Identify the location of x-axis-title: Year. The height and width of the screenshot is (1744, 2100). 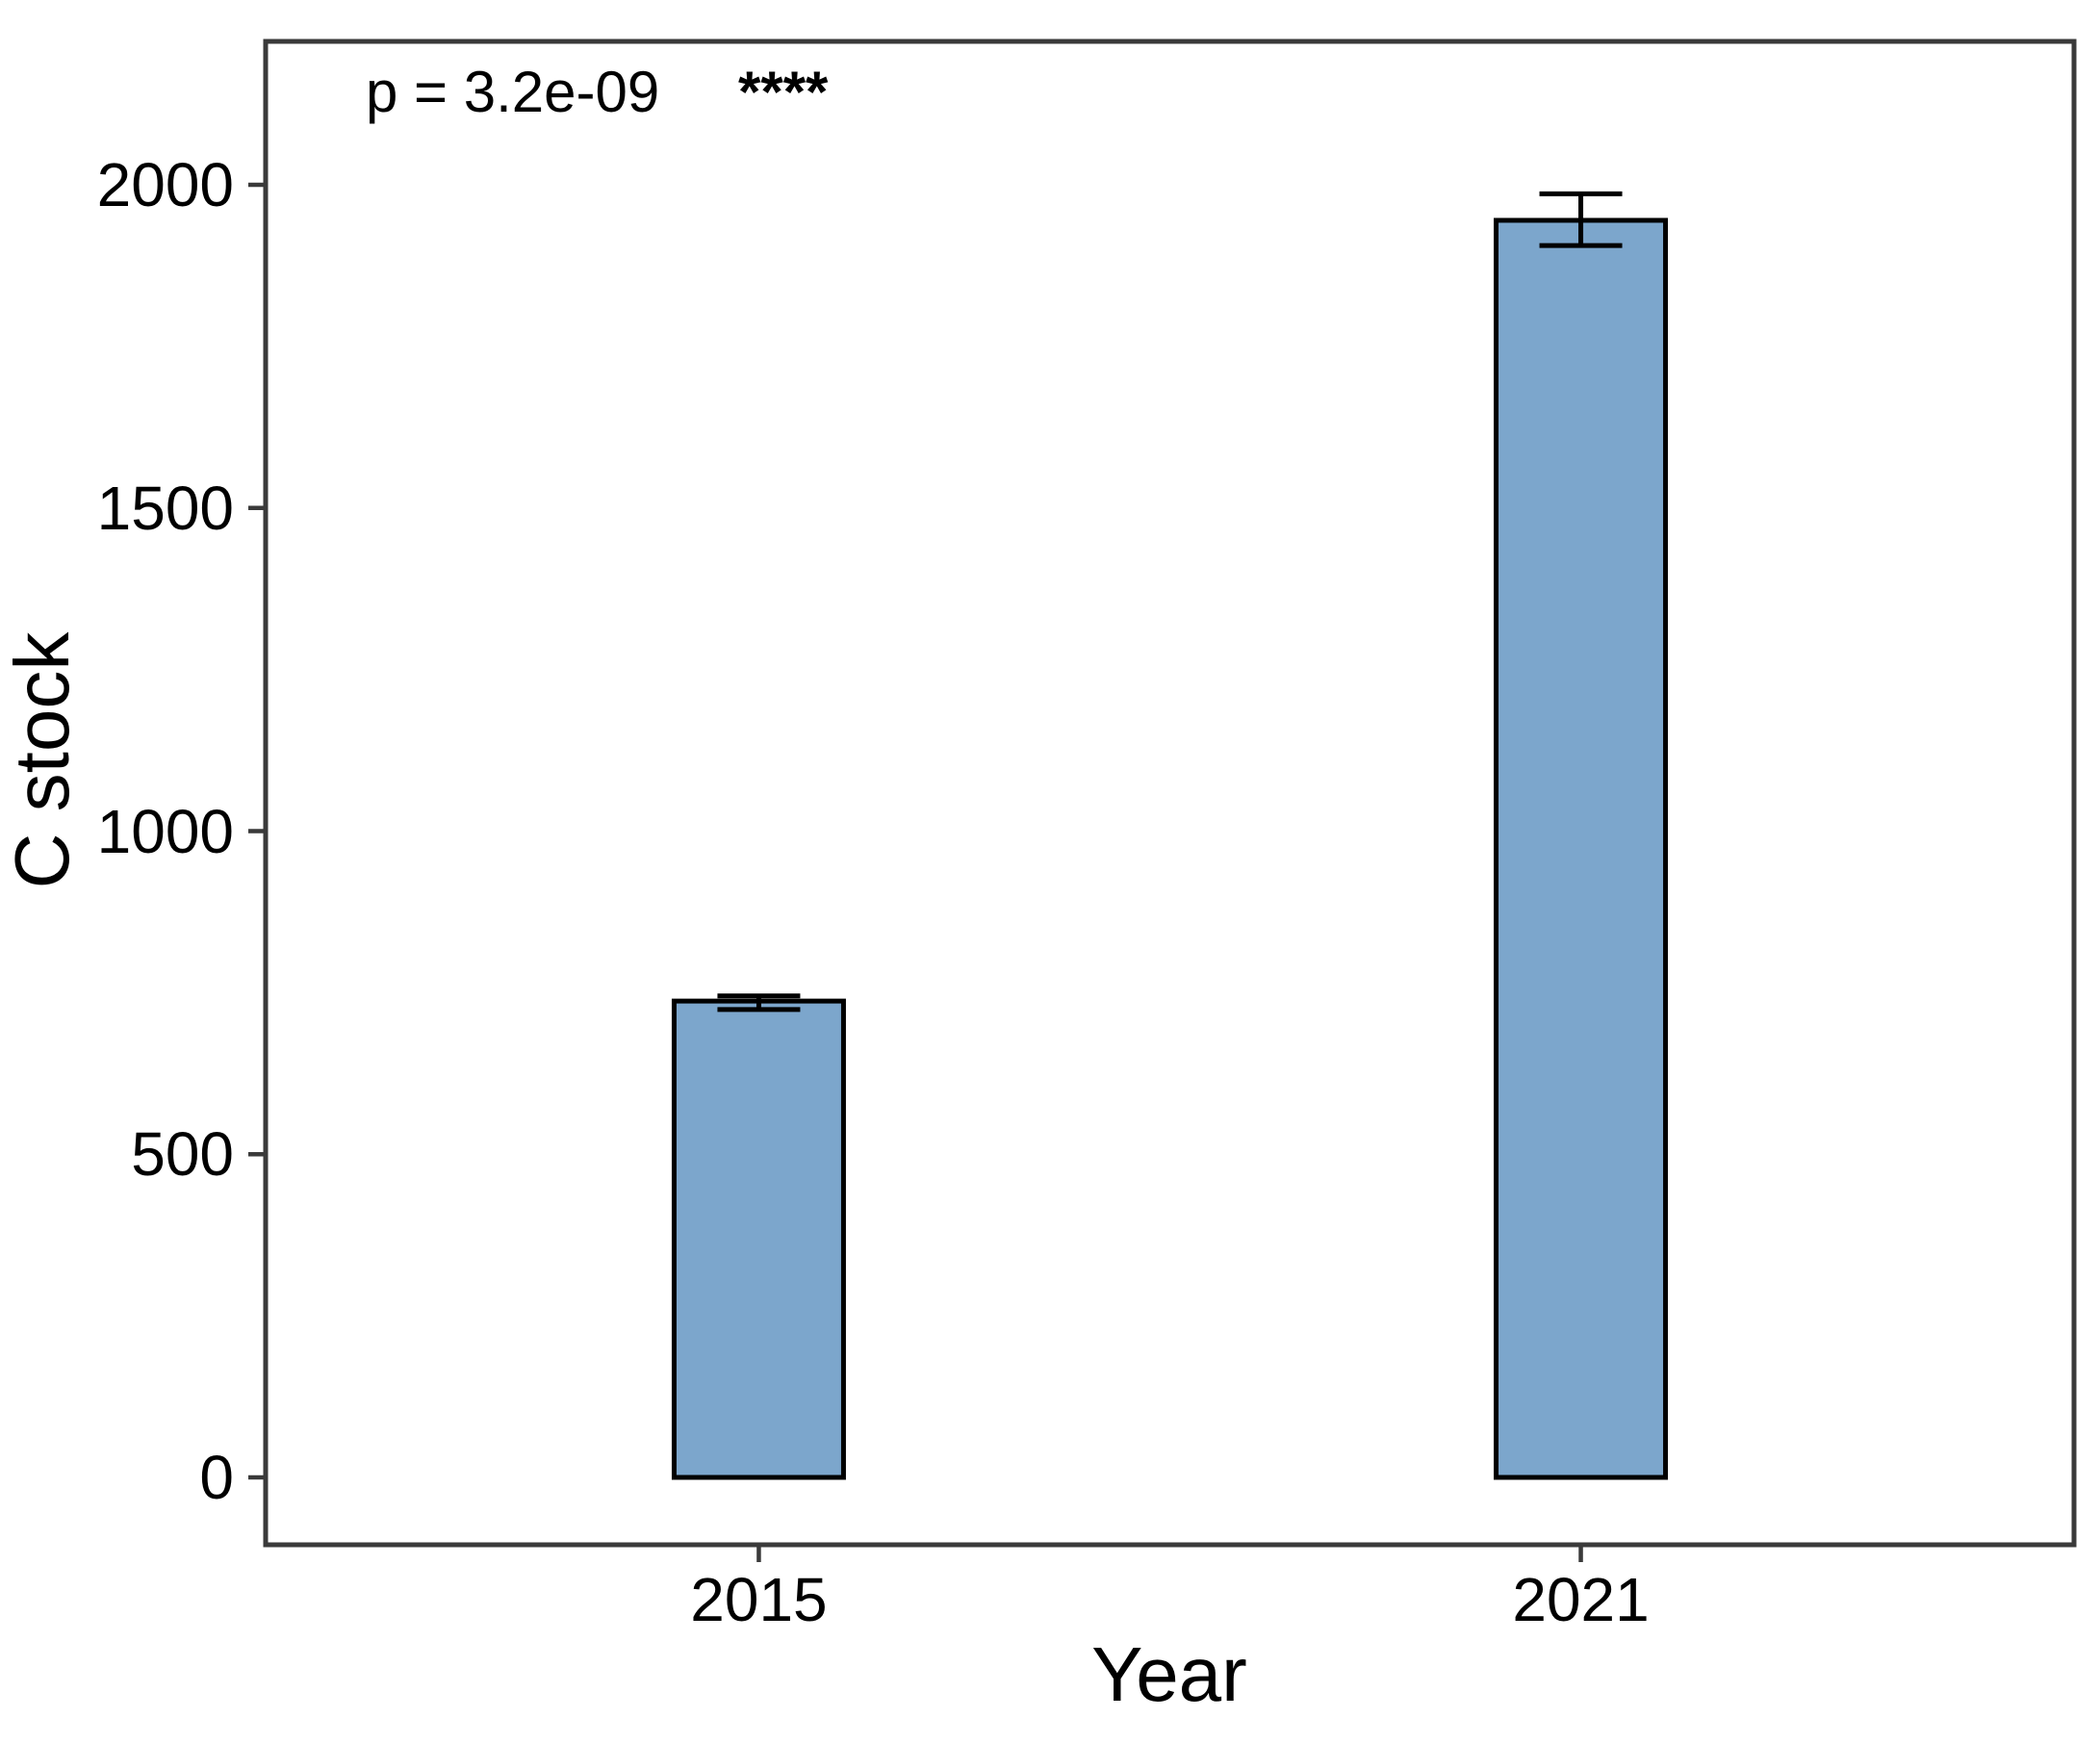
(1169, 1674).